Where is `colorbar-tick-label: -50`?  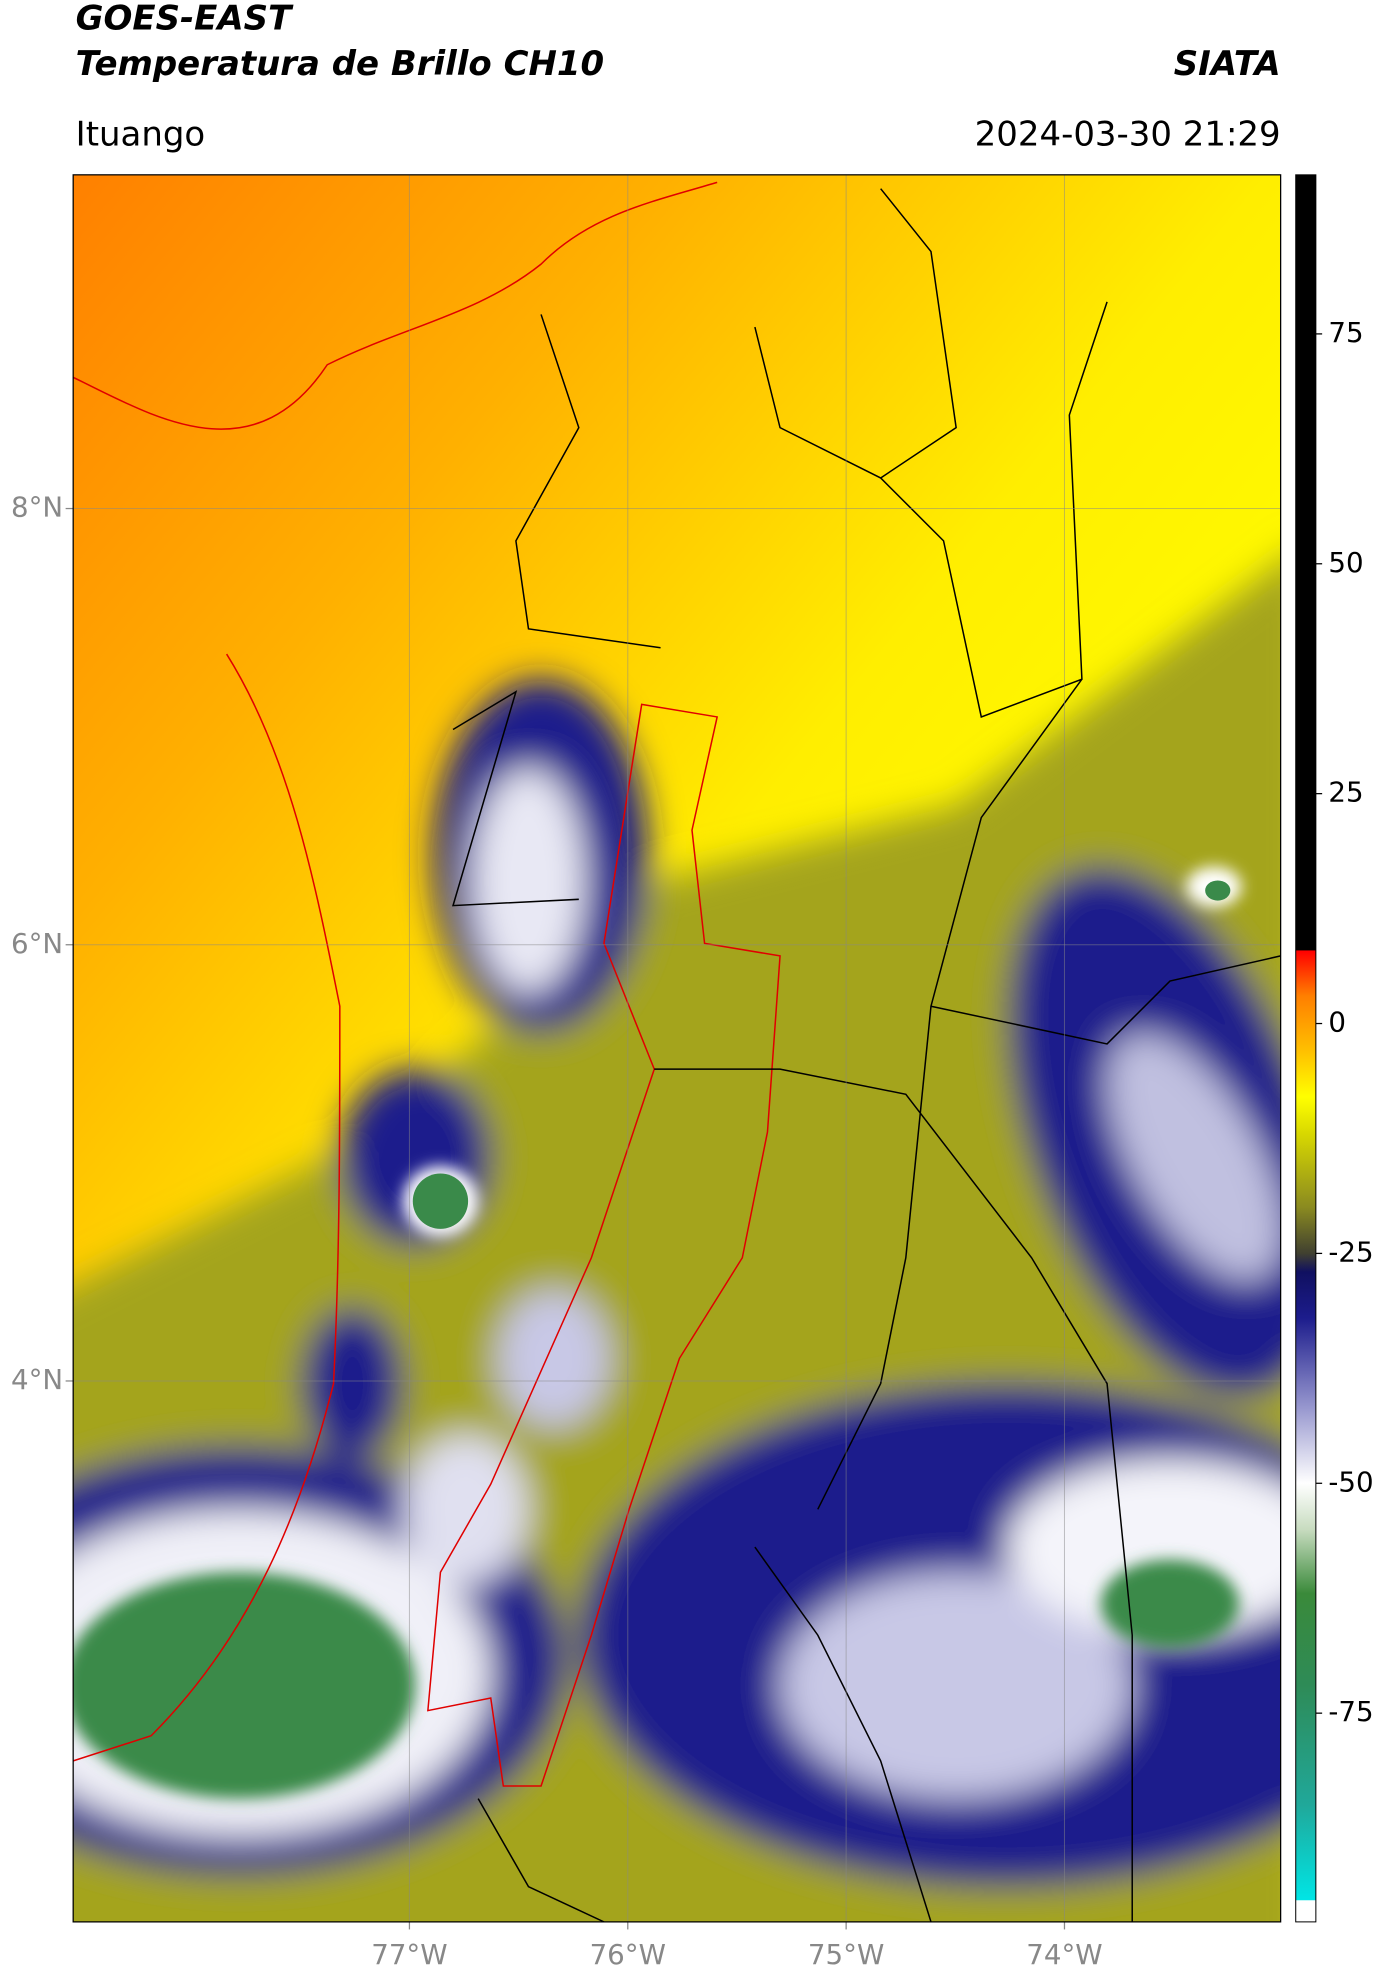
colorbar-tick-label: -50 is located at coordinates (1350, 1481).